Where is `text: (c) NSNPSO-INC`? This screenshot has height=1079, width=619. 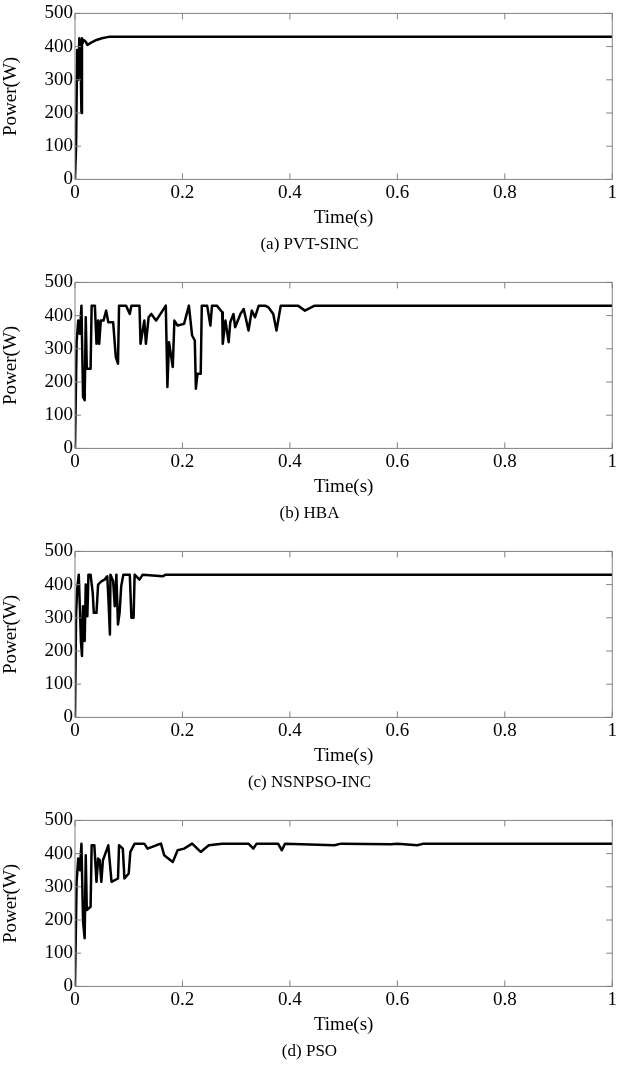 text: (c) NSNPSO-INC is located at coordinates (309, 782).